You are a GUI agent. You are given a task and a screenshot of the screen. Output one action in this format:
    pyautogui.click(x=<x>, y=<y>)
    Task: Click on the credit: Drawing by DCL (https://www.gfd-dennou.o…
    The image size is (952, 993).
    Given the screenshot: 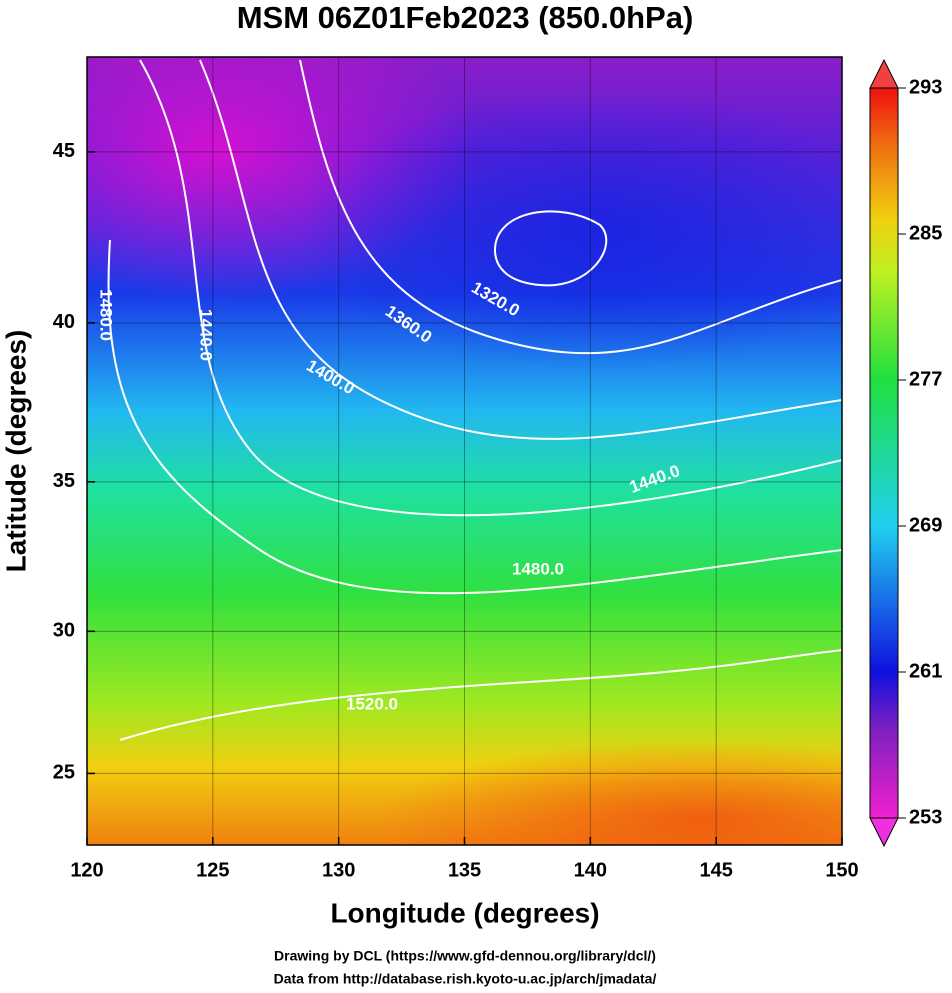 What is the action you would take?
    pyautogui.click(x=465, y=956)
    